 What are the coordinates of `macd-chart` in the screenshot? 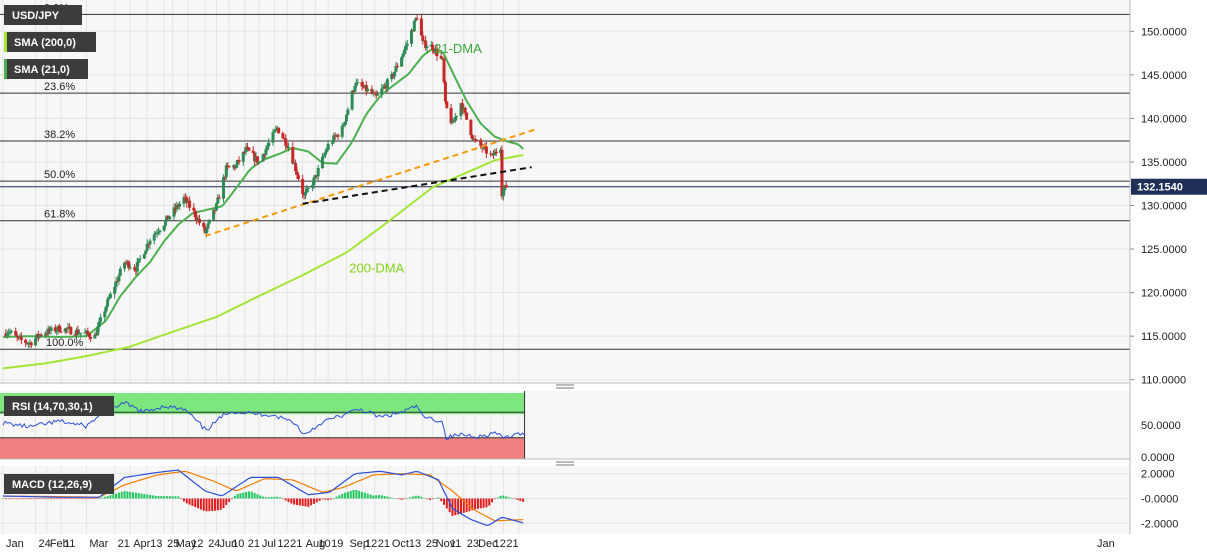 It's located at (263, 497).